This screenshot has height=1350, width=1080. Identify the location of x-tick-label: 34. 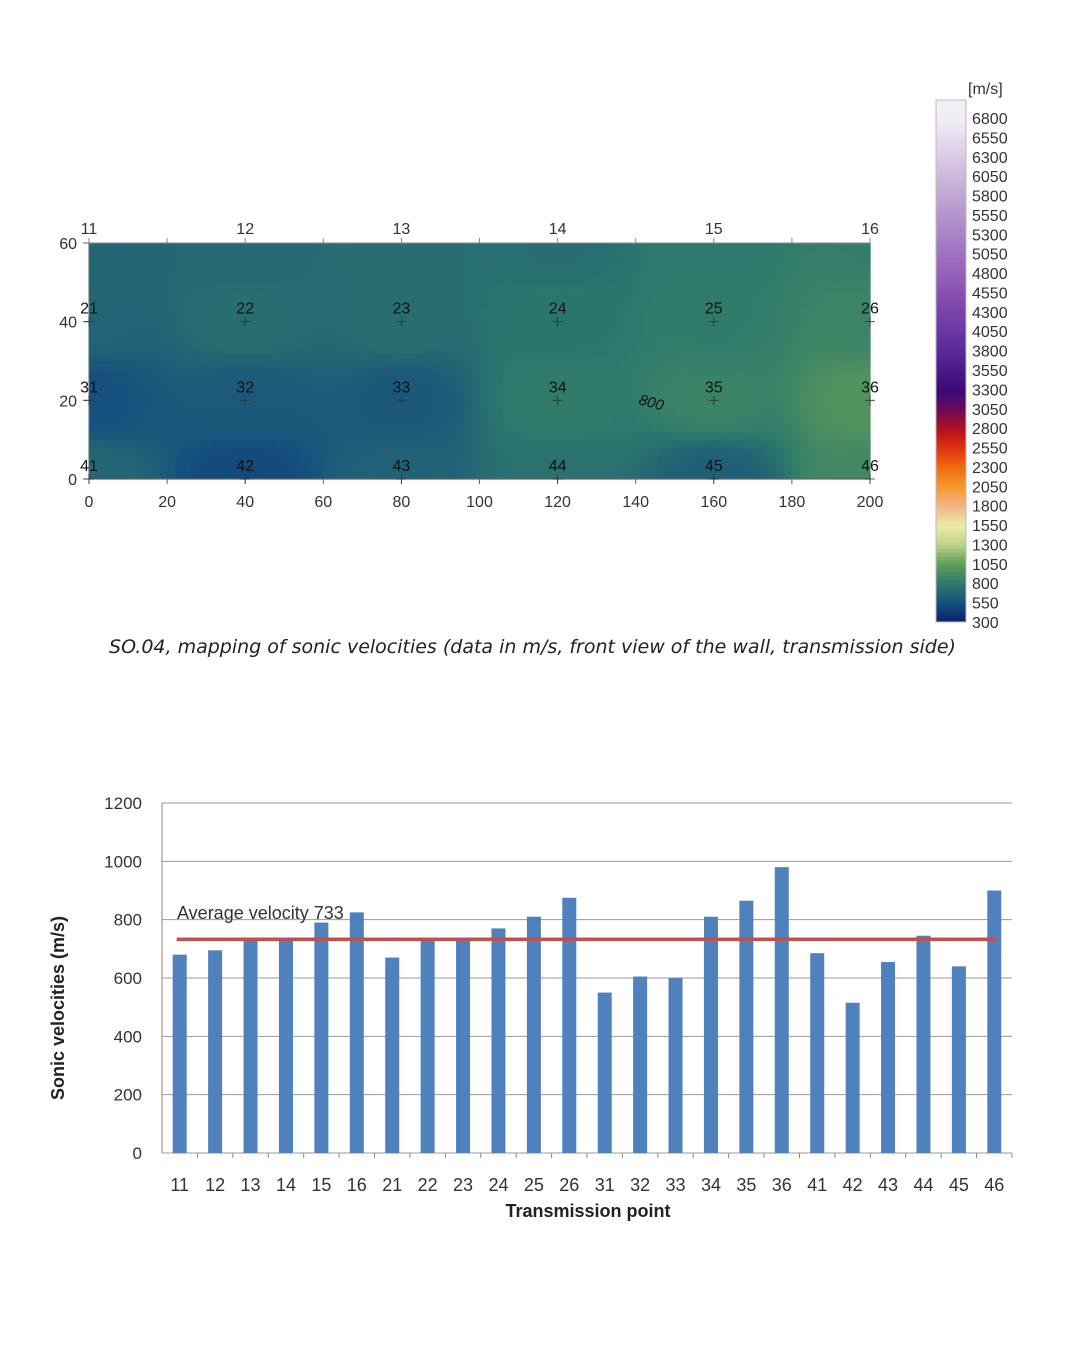
(711, 1185).